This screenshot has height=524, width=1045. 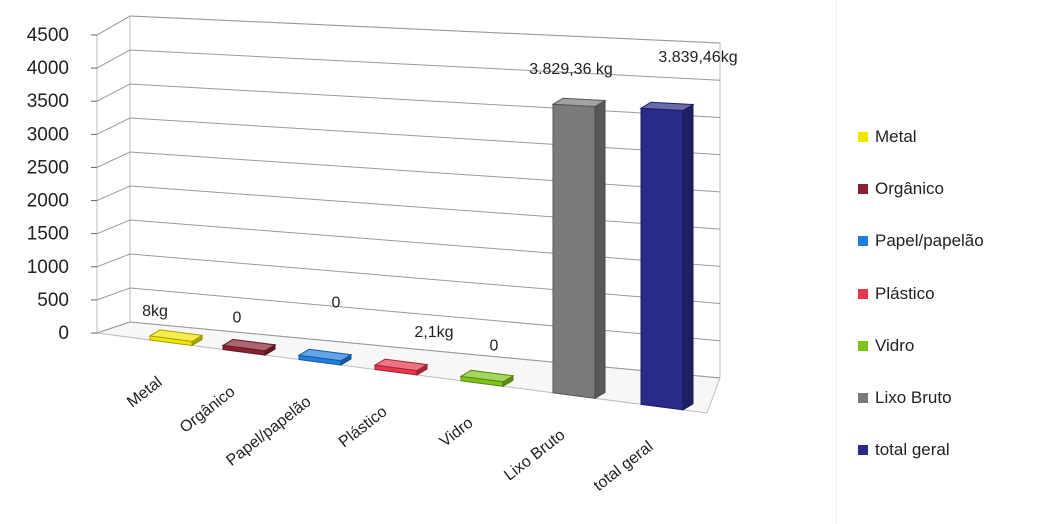 What do you see at coordinates (113, 174) in the screenshot?
I see `side-wall` at bounding box center [113, 174].